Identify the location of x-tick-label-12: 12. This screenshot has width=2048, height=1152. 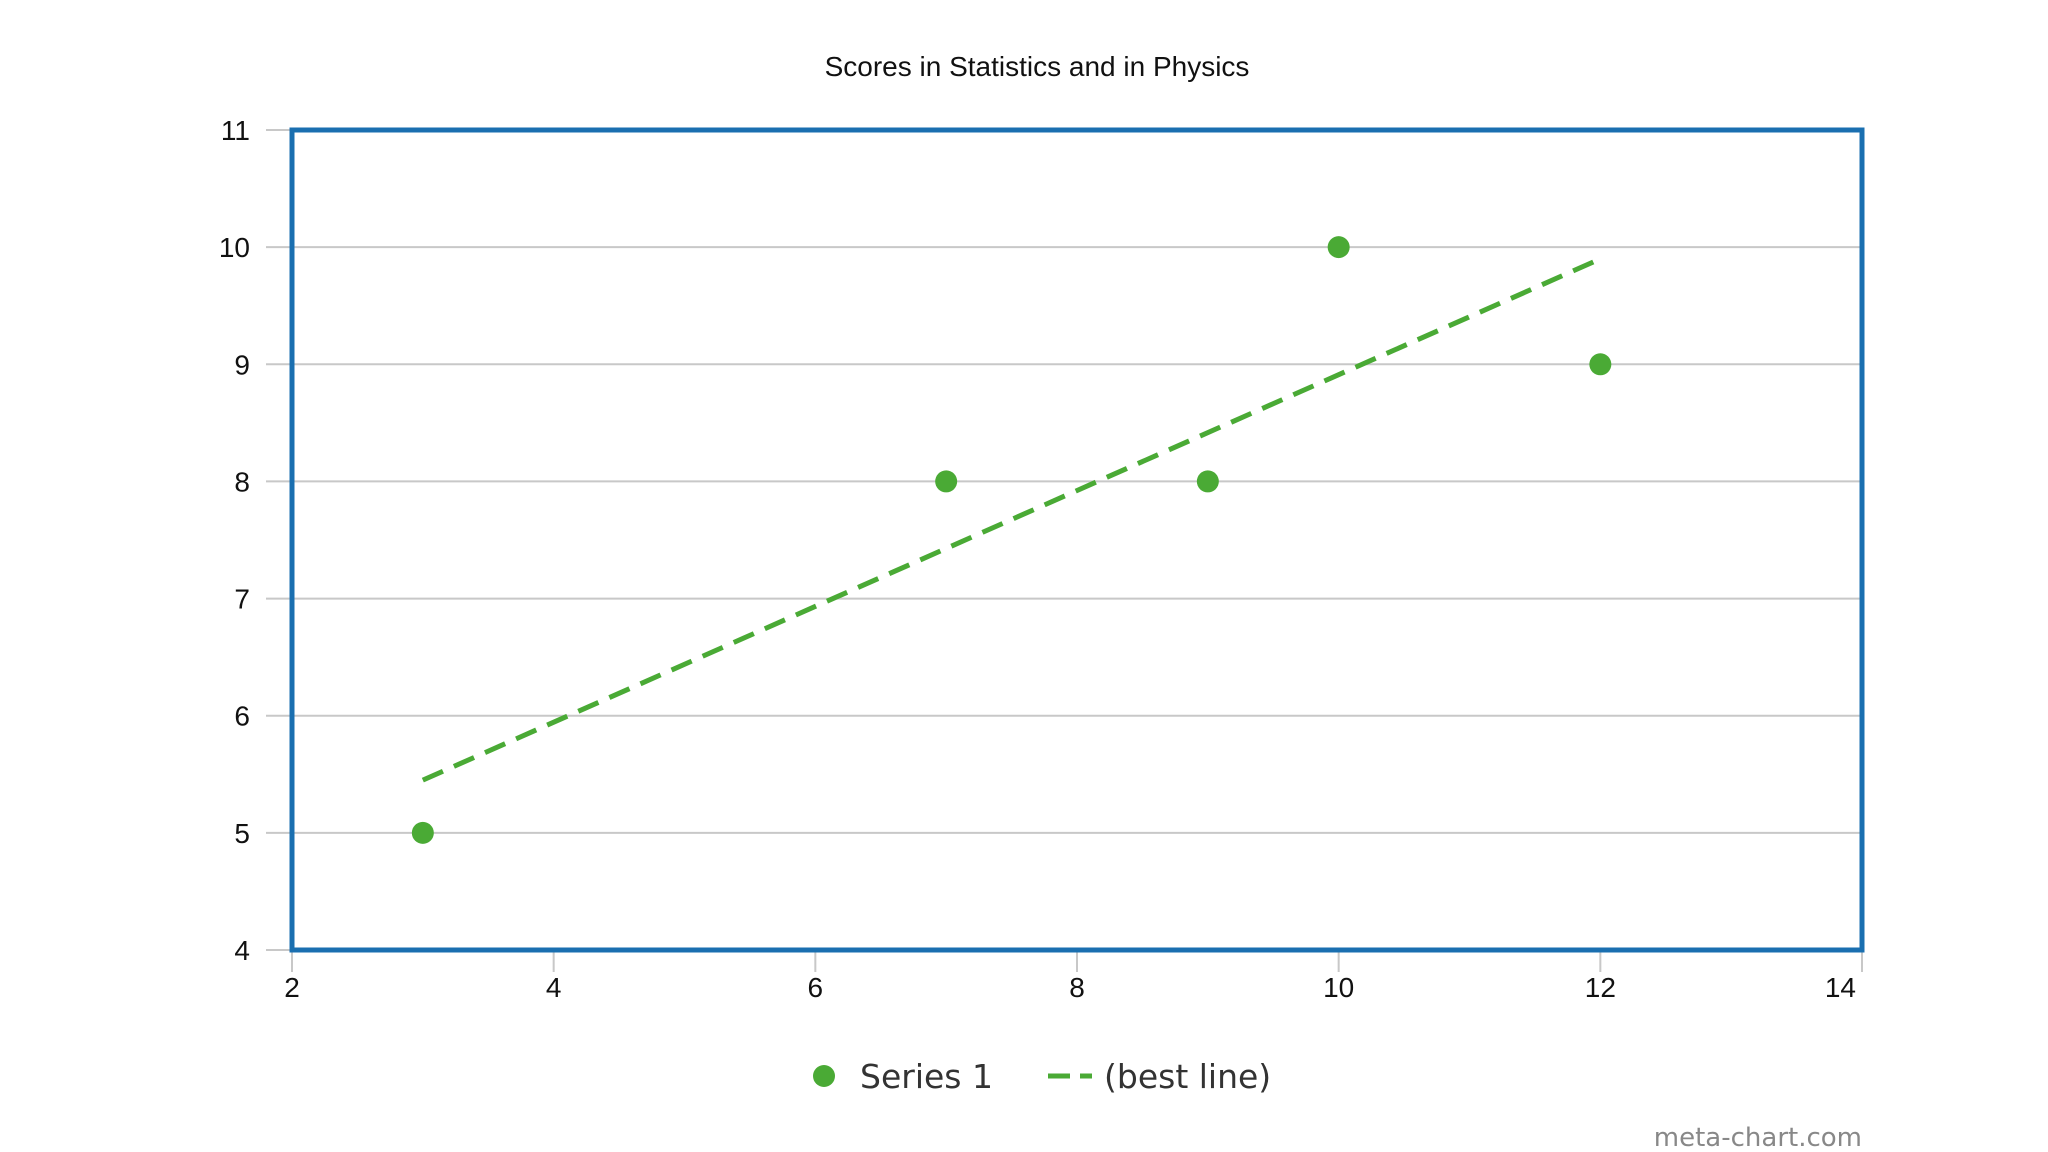
(1600, 987).